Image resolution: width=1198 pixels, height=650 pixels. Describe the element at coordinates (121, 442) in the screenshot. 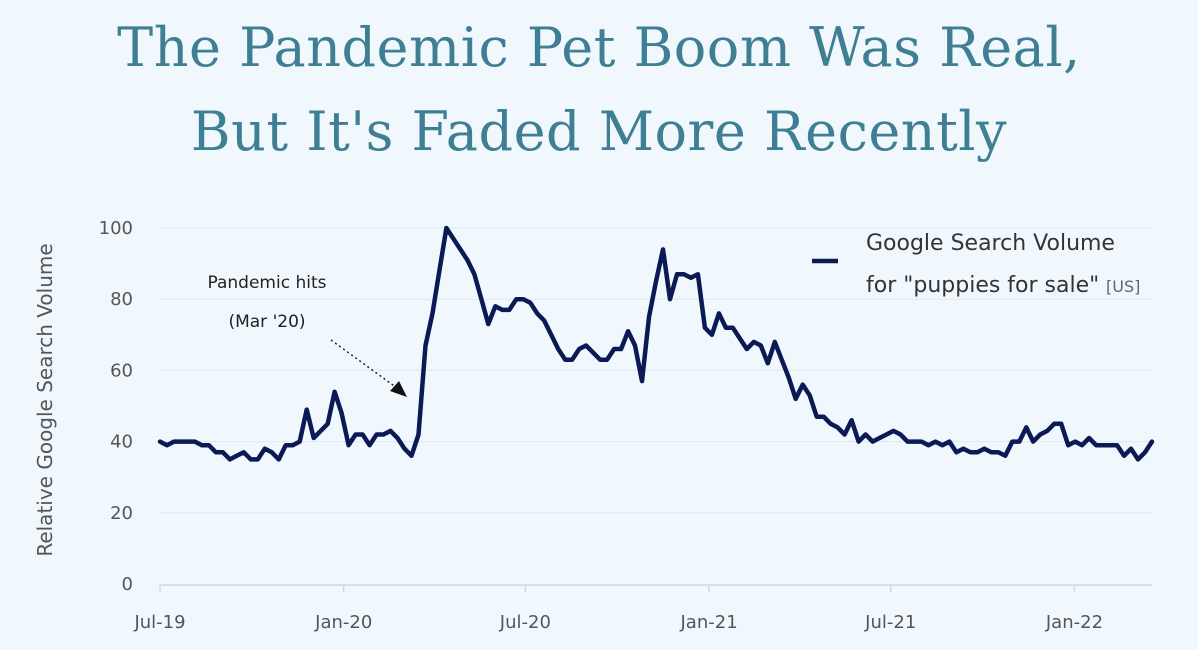

I see `y-tick-label: 40` at that location.